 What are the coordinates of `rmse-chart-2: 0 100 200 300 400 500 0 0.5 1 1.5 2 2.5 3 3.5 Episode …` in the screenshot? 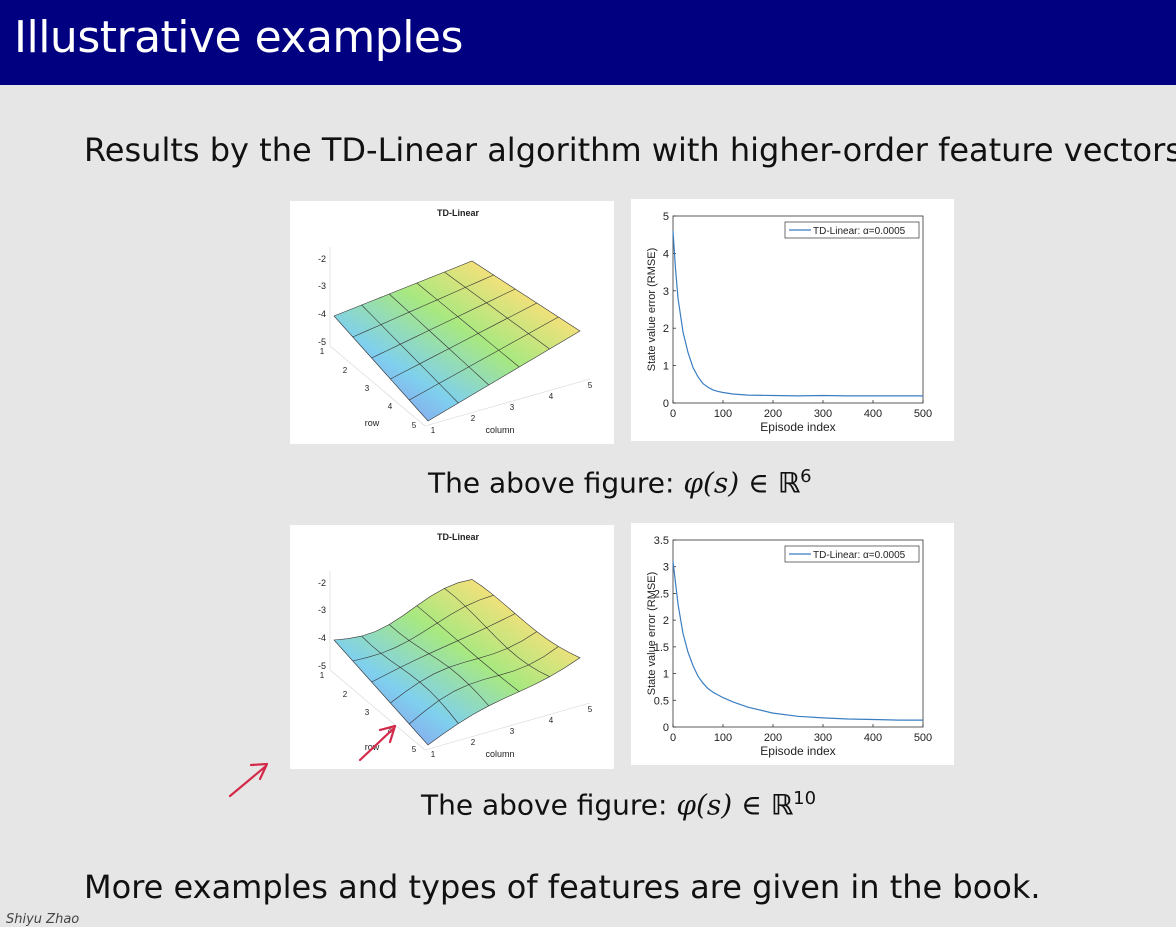 It's located at (792, 644).